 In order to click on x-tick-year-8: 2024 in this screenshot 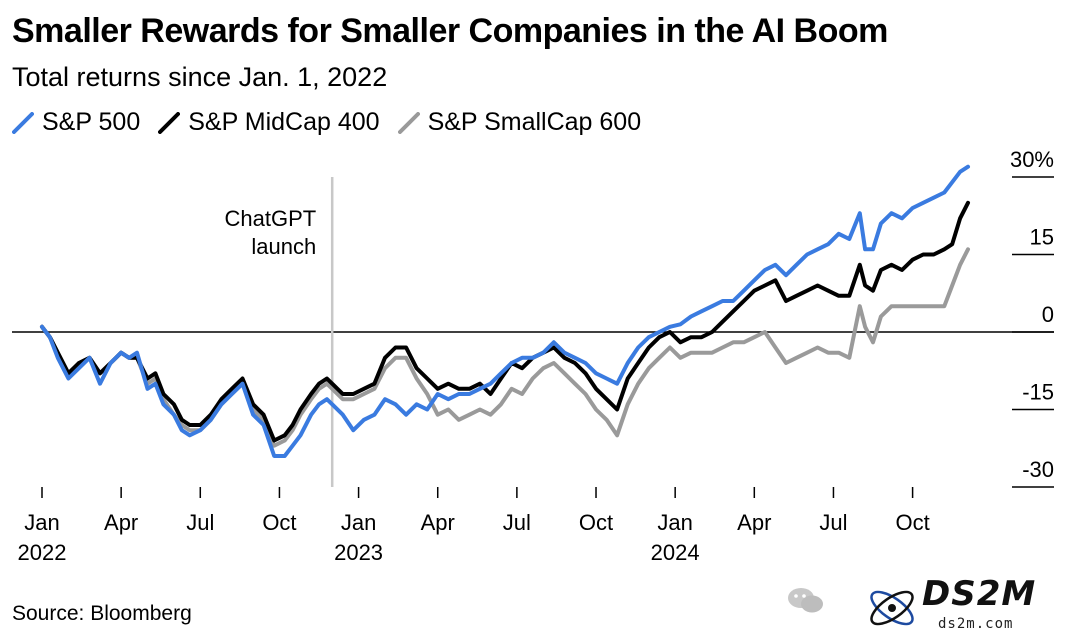, I will do `click(675, 552)`.